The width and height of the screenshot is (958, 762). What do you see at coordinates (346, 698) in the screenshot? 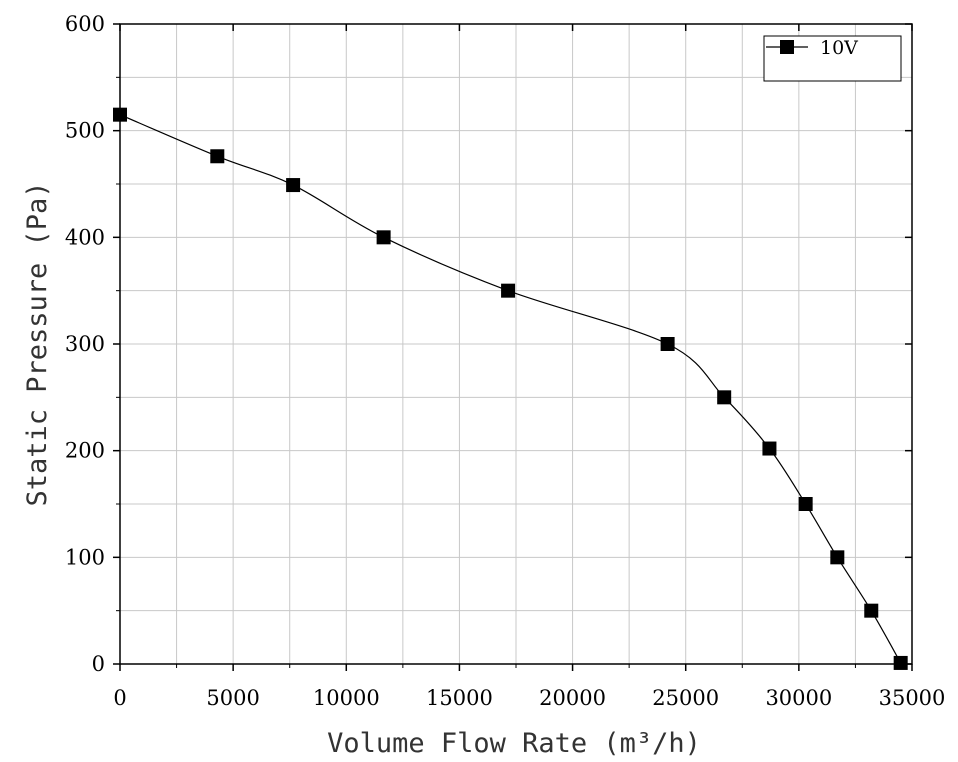
I see `x-tick-label: 10000` at bounding box center [346, 698].